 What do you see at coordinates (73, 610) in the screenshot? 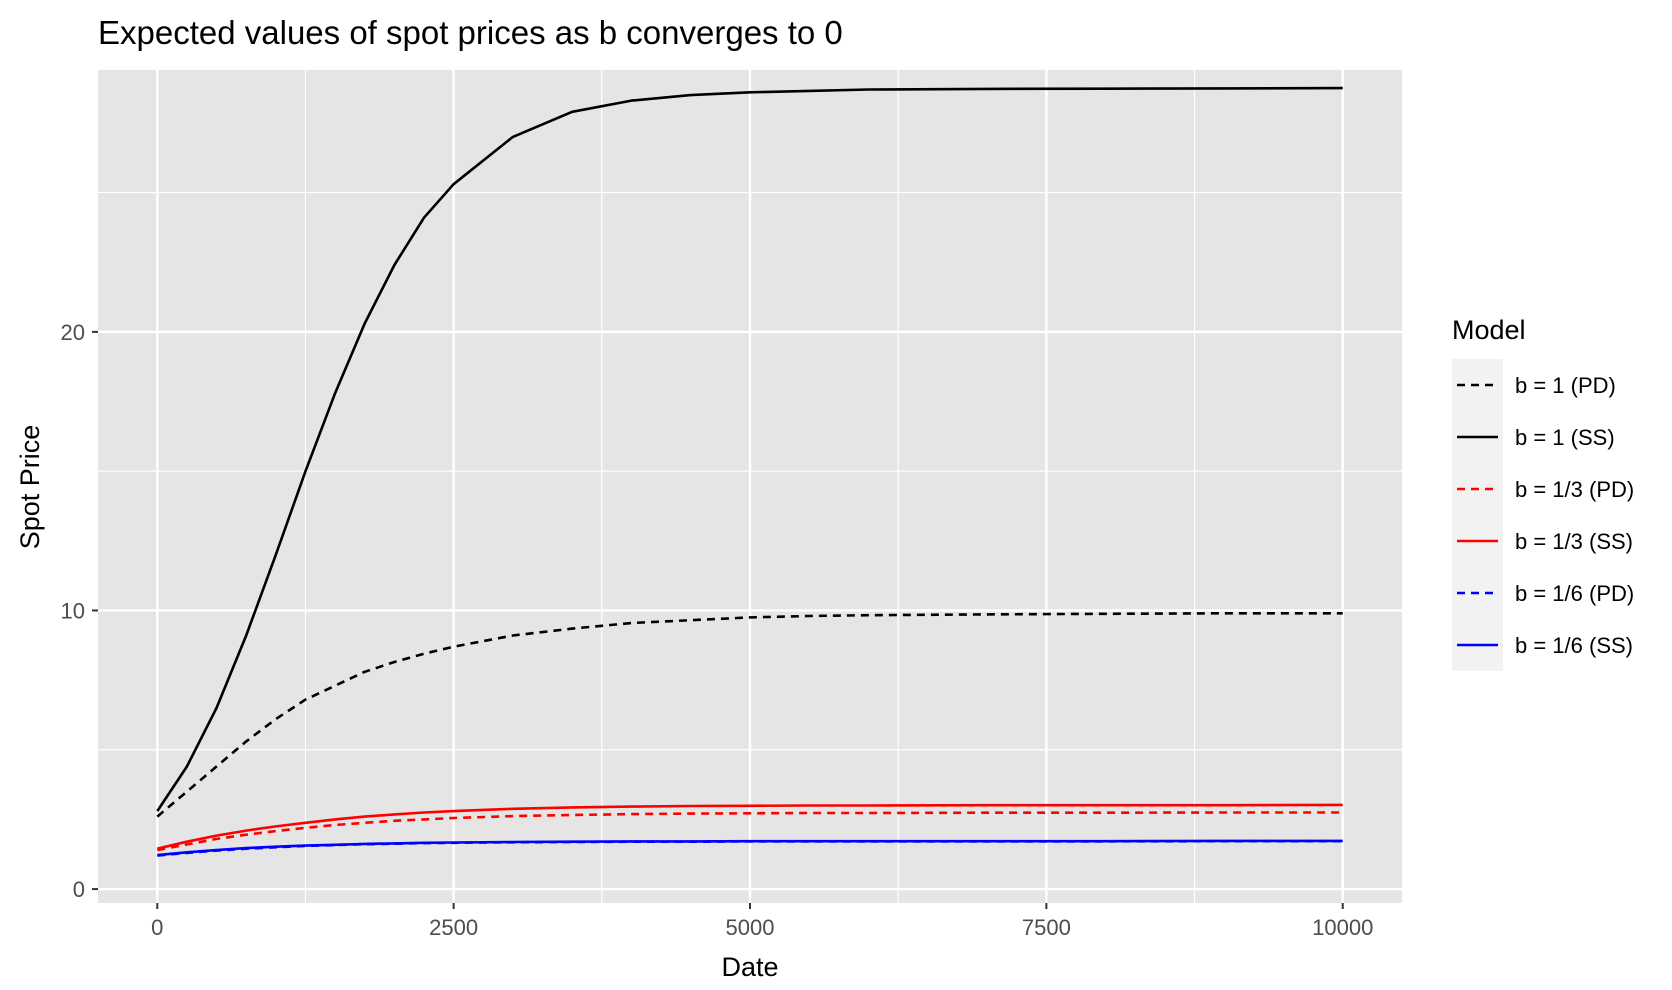
I see `y-tick-label: 10` at bounding box center [73, 610].